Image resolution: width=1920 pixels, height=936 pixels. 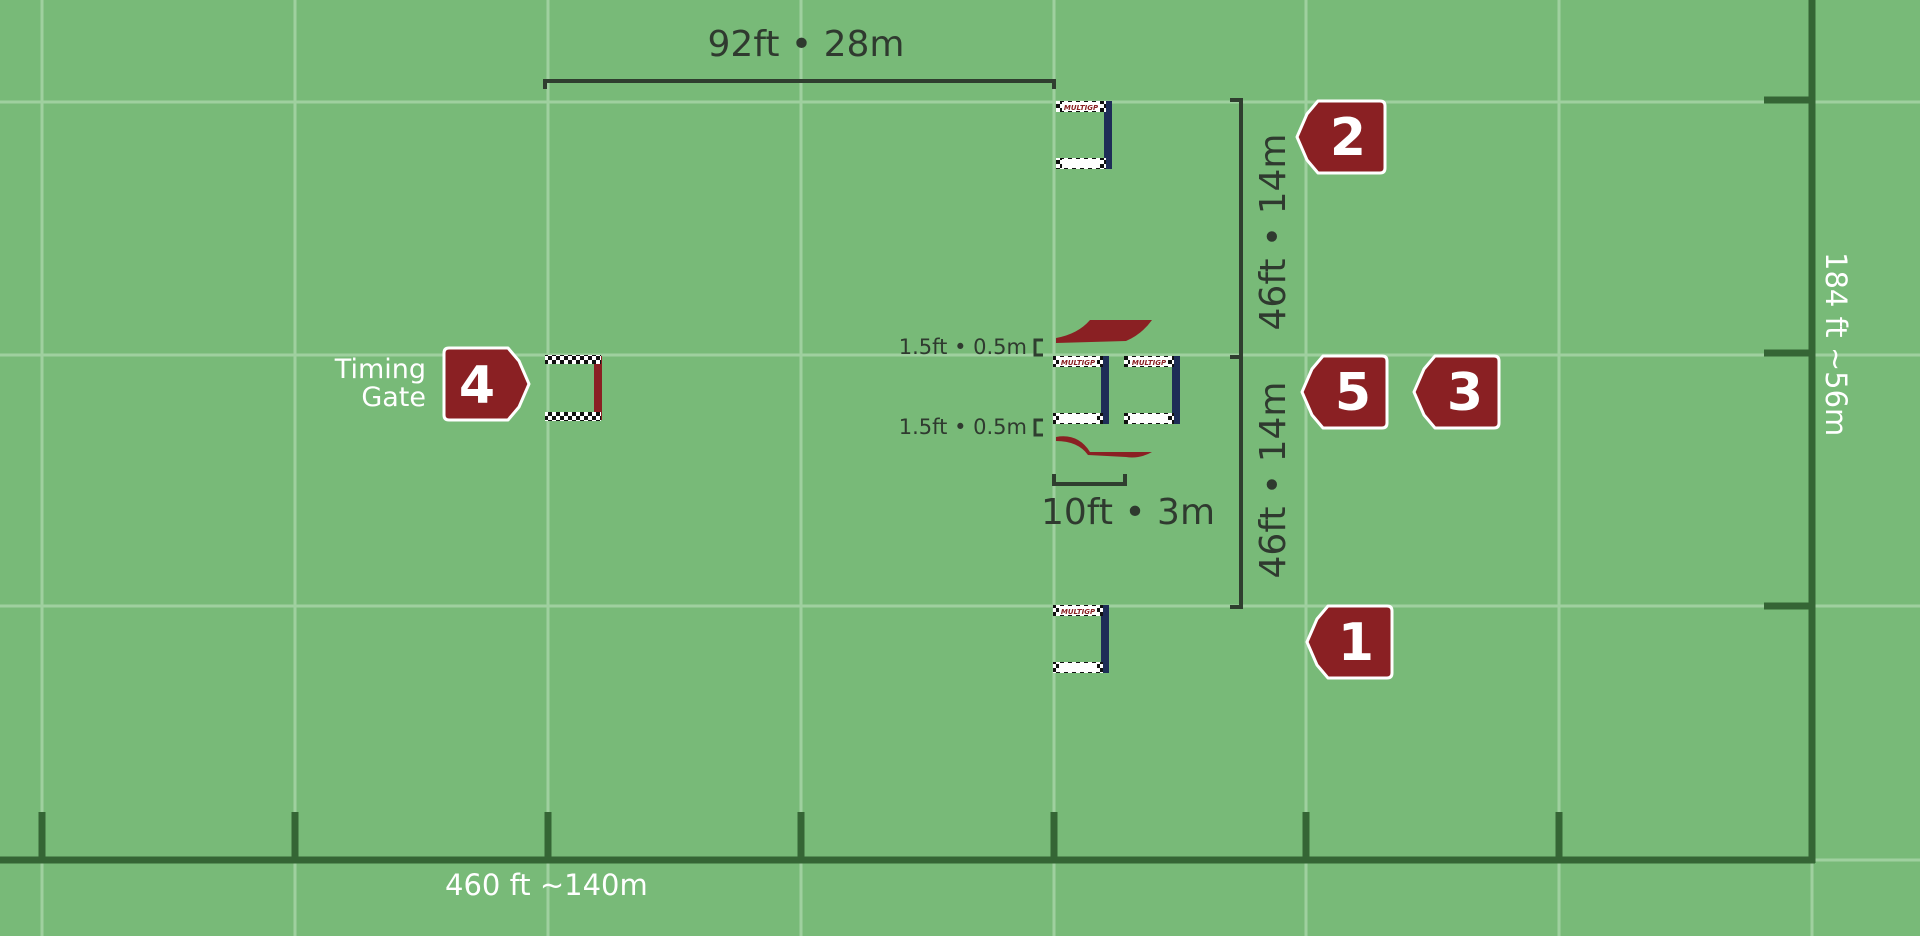 What do you see at coordinates (477, 386) in the screenshot?
I see `marker-number: 4` at bounding box center [477, 386].